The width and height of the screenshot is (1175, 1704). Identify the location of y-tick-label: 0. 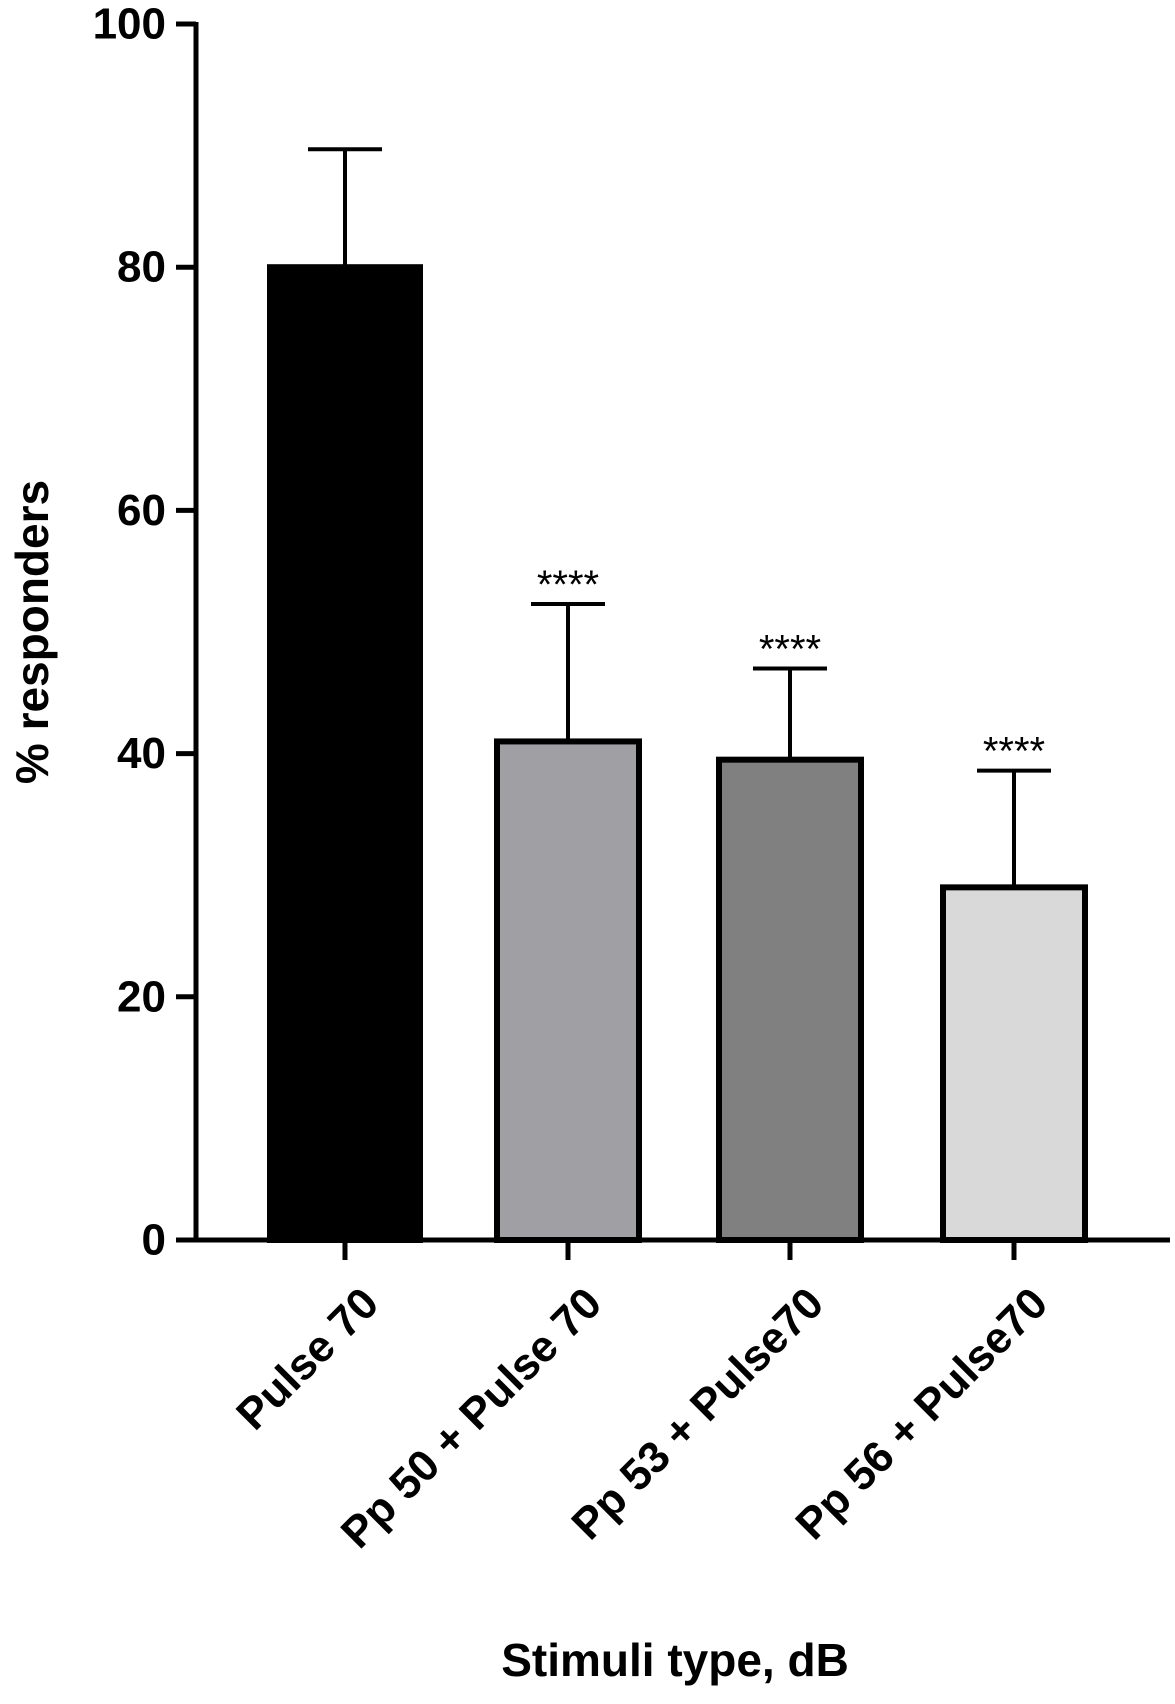
(154, 1240).